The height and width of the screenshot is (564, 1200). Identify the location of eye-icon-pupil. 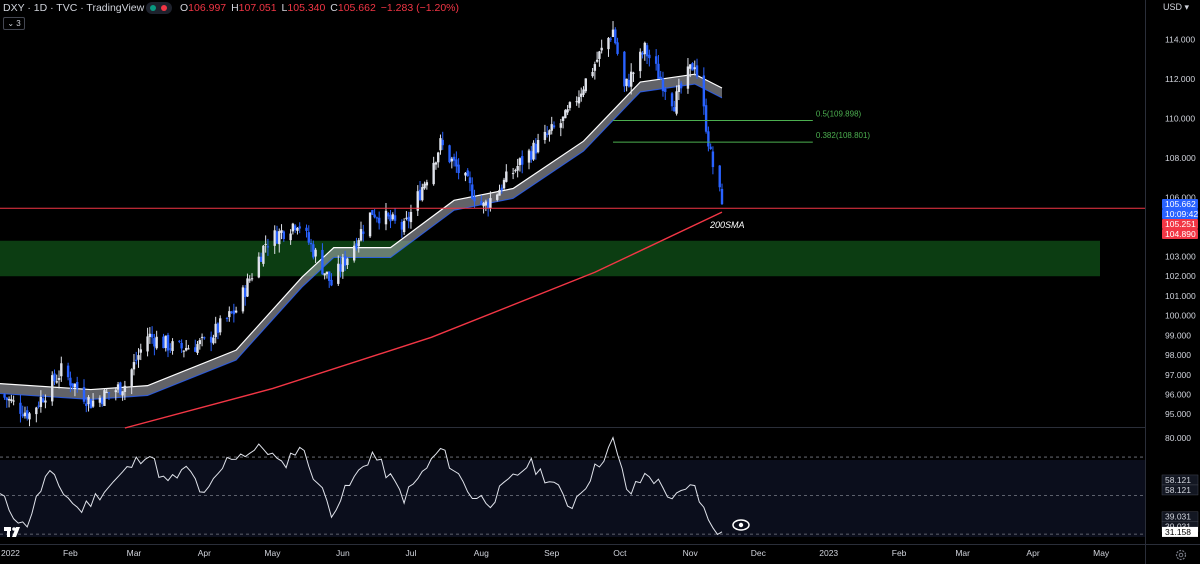
(741, 525).